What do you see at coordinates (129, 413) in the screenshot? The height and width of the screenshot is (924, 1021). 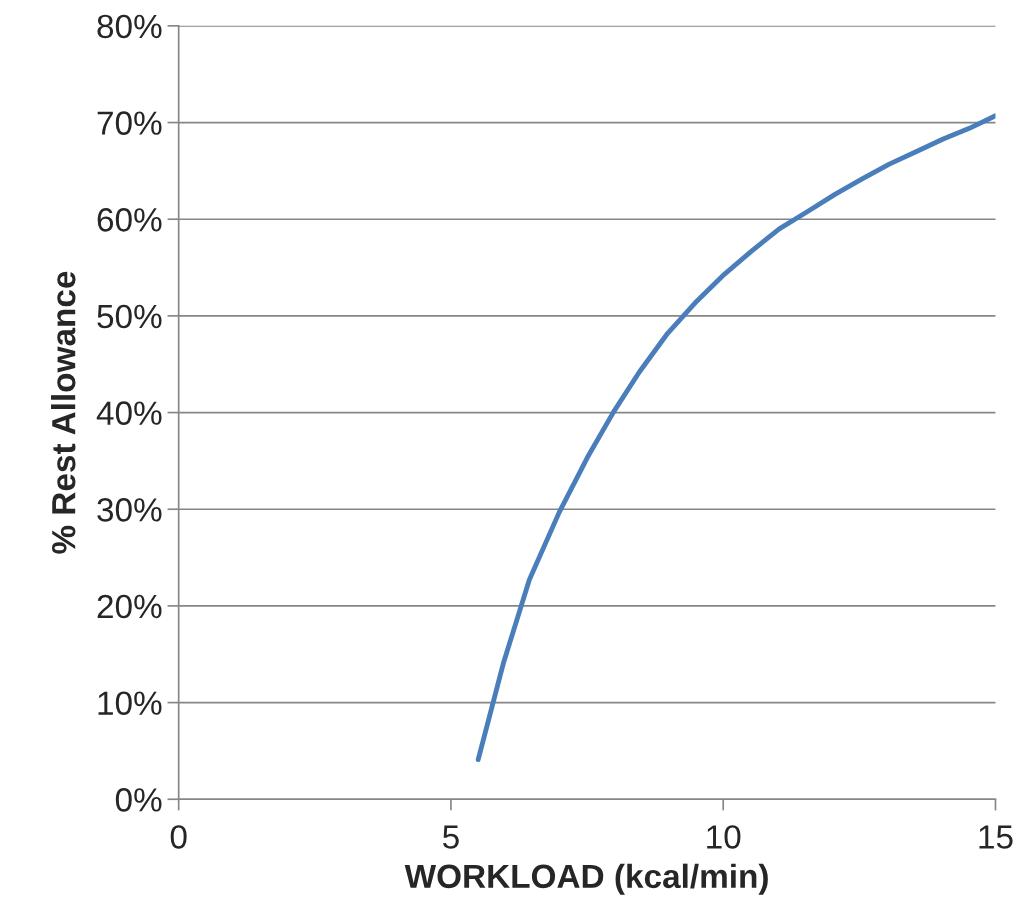 I see `y-tick-label: 40%` at bounding box center [129, 413].